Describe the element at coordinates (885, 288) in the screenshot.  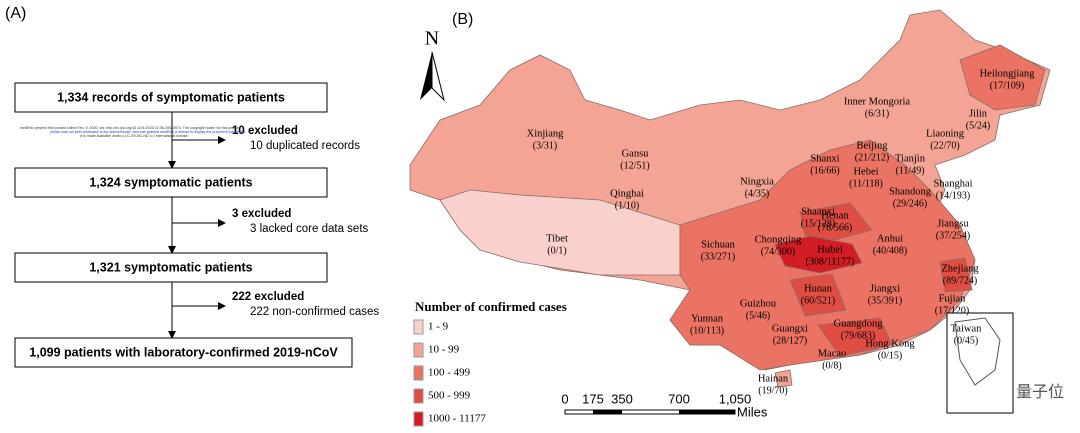
I see `province-name: Jiangxi` at that location.